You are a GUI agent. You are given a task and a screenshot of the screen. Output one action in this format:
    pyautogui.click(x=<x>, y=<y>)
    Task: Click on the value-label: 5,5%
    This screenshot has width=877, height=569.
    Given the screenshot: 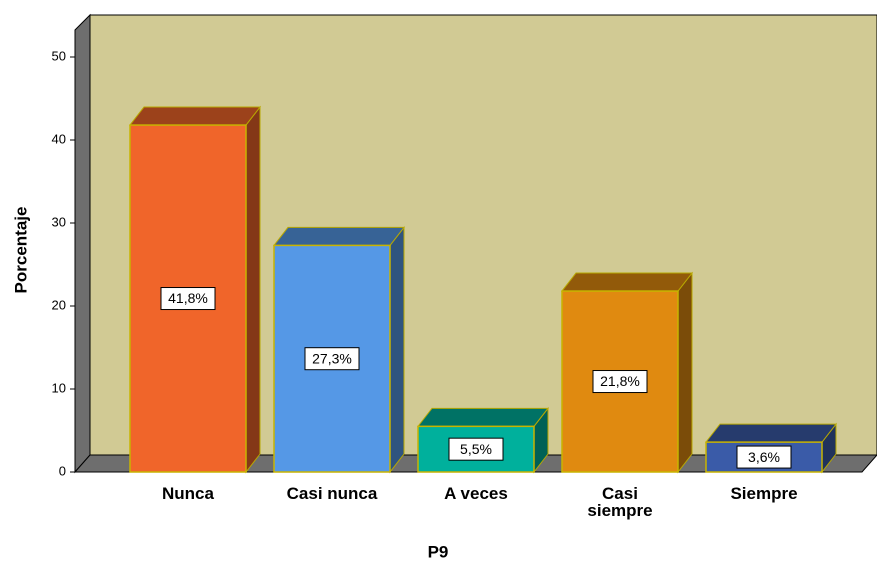 What is the action you would take?
    pyautogui.click(x=476, y=449)
    